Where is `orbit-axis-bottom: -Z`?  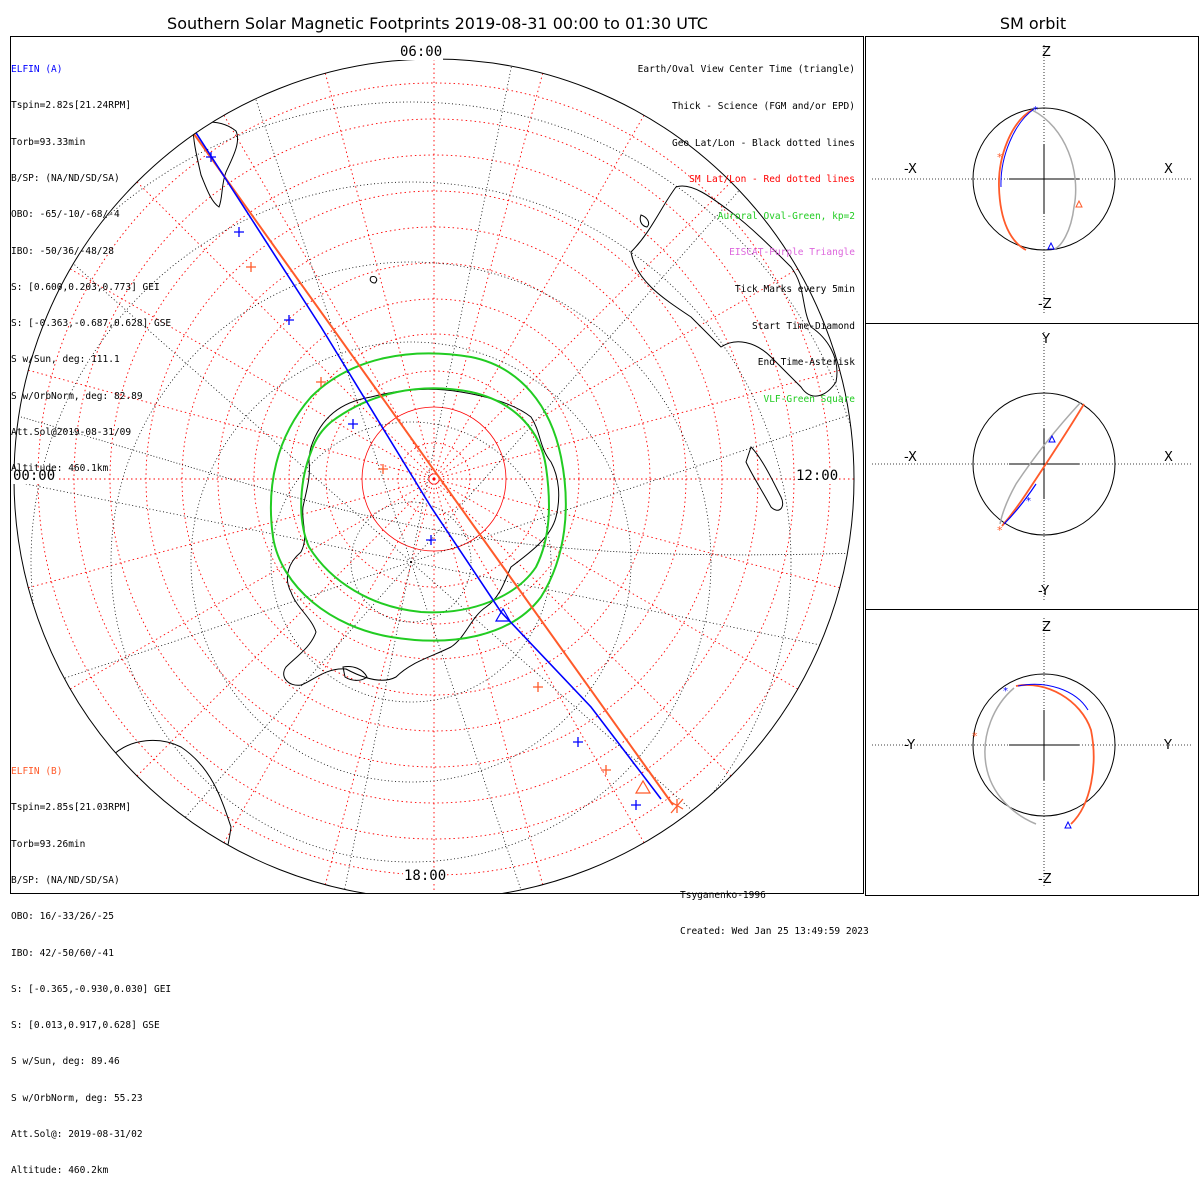 orbit-axis-bottom: -Z is located at coordinates (1045, 304).